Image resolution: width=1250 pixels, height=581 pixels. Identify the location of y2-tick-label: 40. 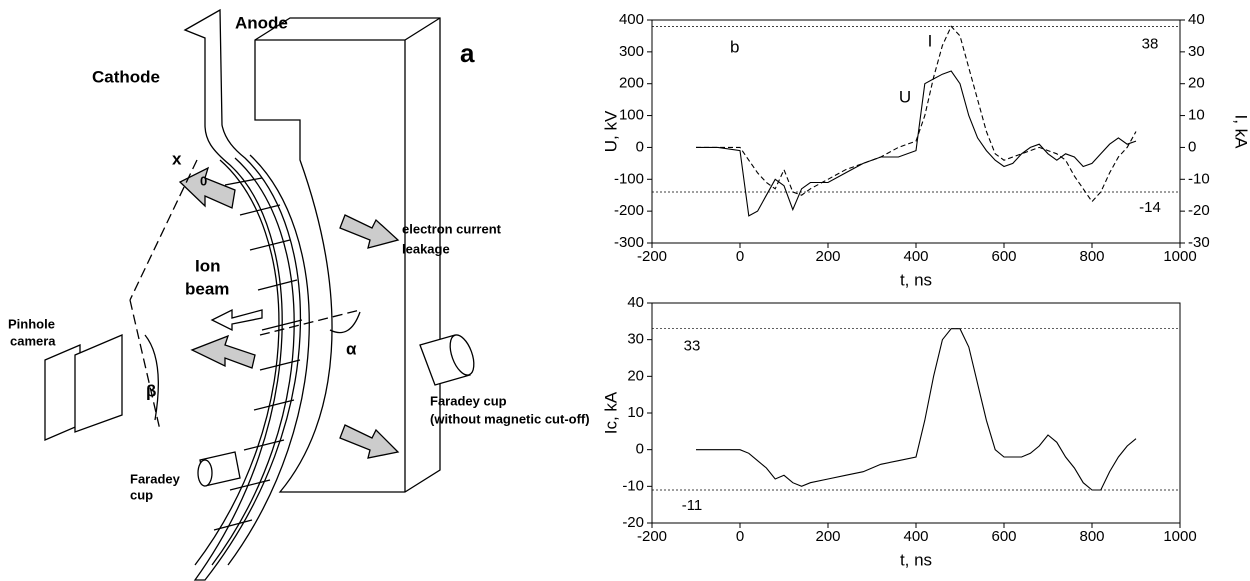
(1196, 19).